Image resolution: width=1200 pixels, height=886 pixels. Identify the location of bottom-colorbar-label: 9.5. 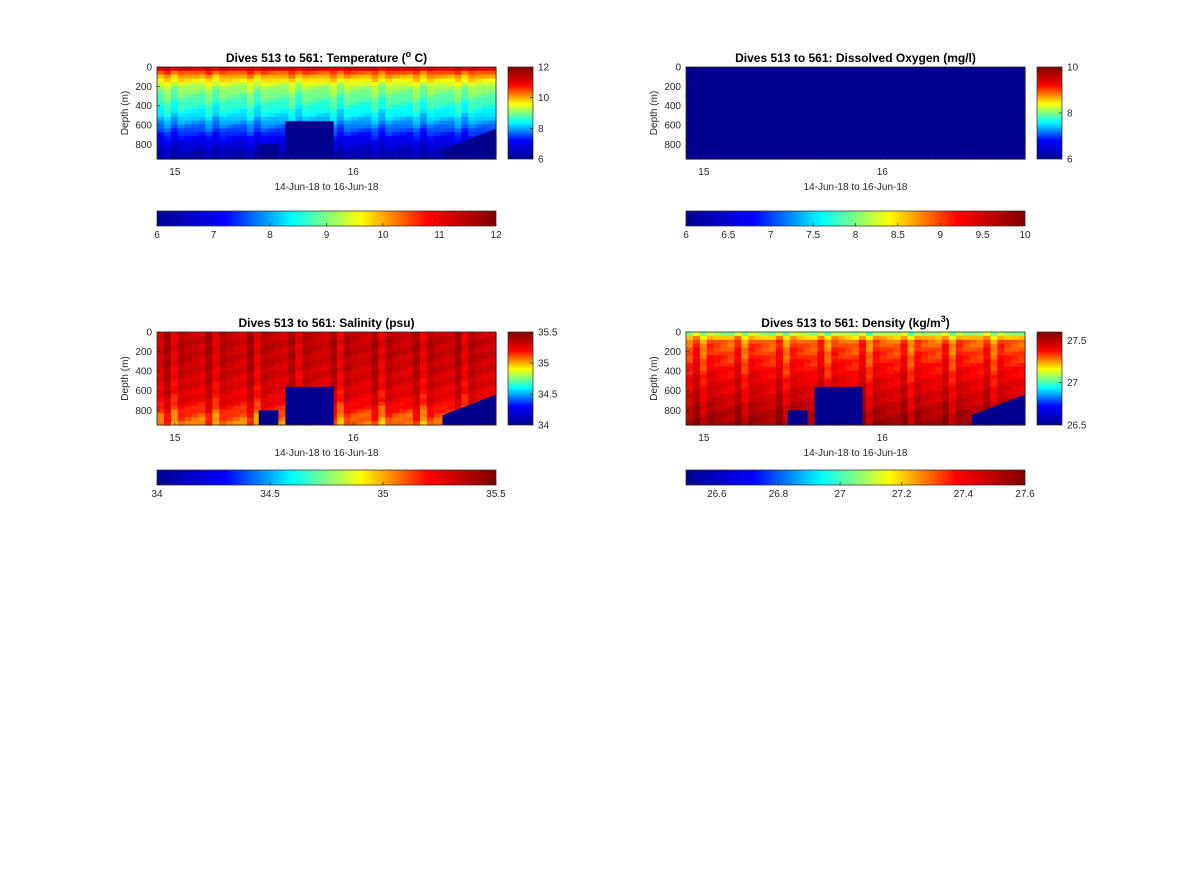
(983, 235).